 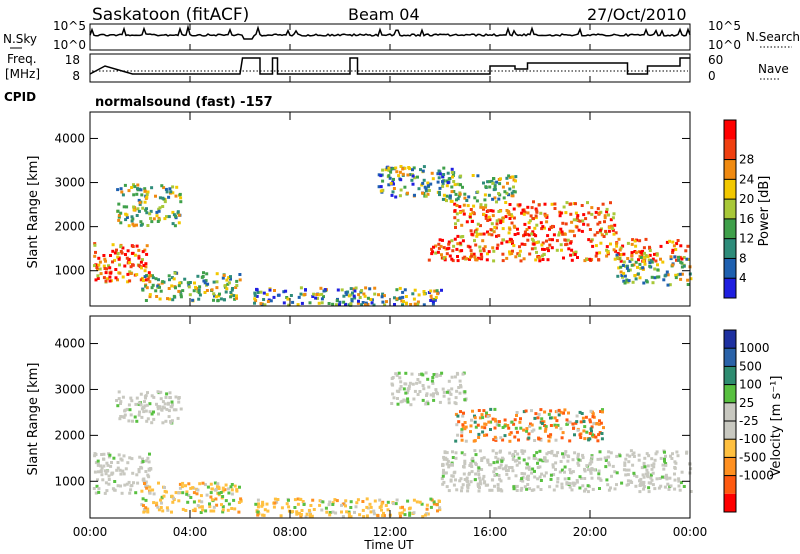 What do you see at coordinates (388, 545) in the screenshot?
I see `x-axis-label: Time UT` at bounding box center [388, 545].